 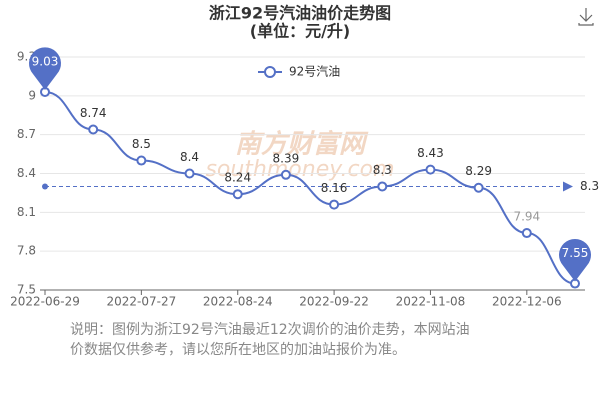 I want to click on note: 说明：图例为浙江92号汽油最近12次调价的油价走势，本网站油, so click(x=270, y=330).